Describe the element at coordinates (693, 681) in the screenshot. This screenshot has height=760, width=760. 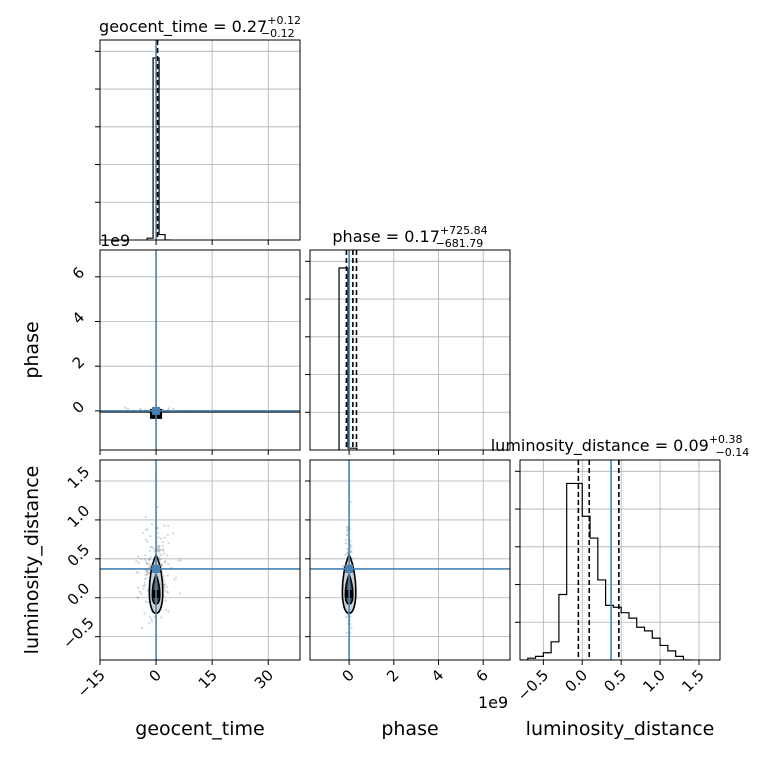
I see `x-tick-label: 1.5` at that location.